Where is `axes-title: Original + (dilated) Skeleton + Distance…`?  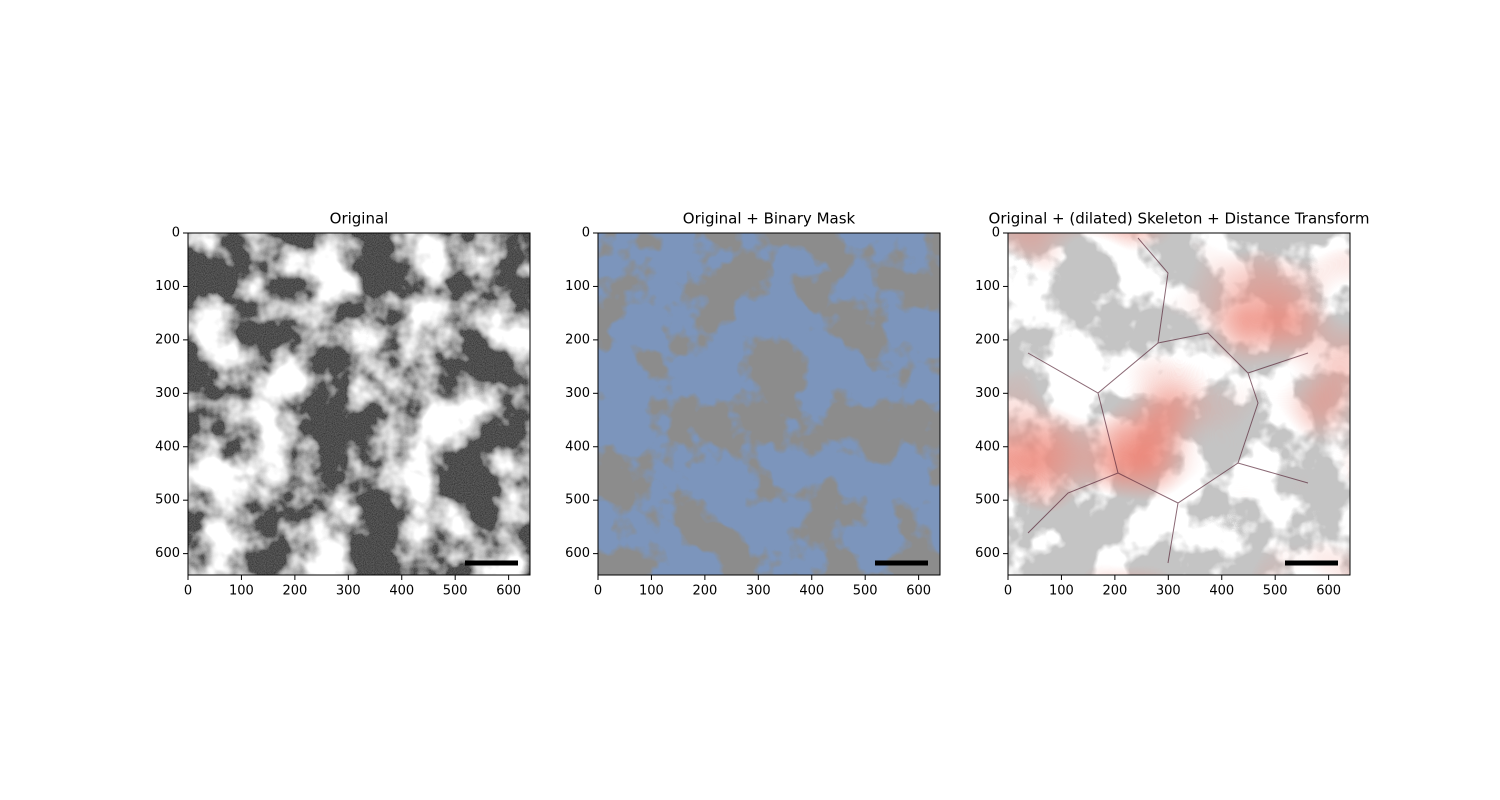 axes-title: Original + (dilated) Skeleton + Distance… is located at coordinates (1179, 219).